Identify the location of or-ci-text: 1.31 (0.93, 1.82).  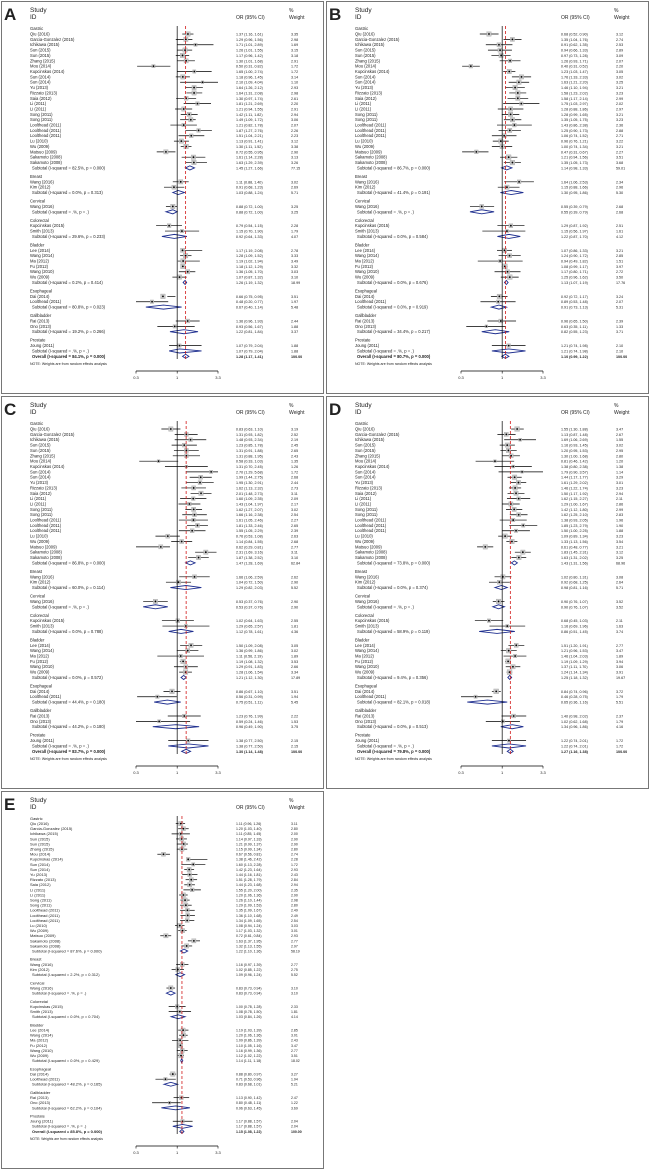
(249, 435).